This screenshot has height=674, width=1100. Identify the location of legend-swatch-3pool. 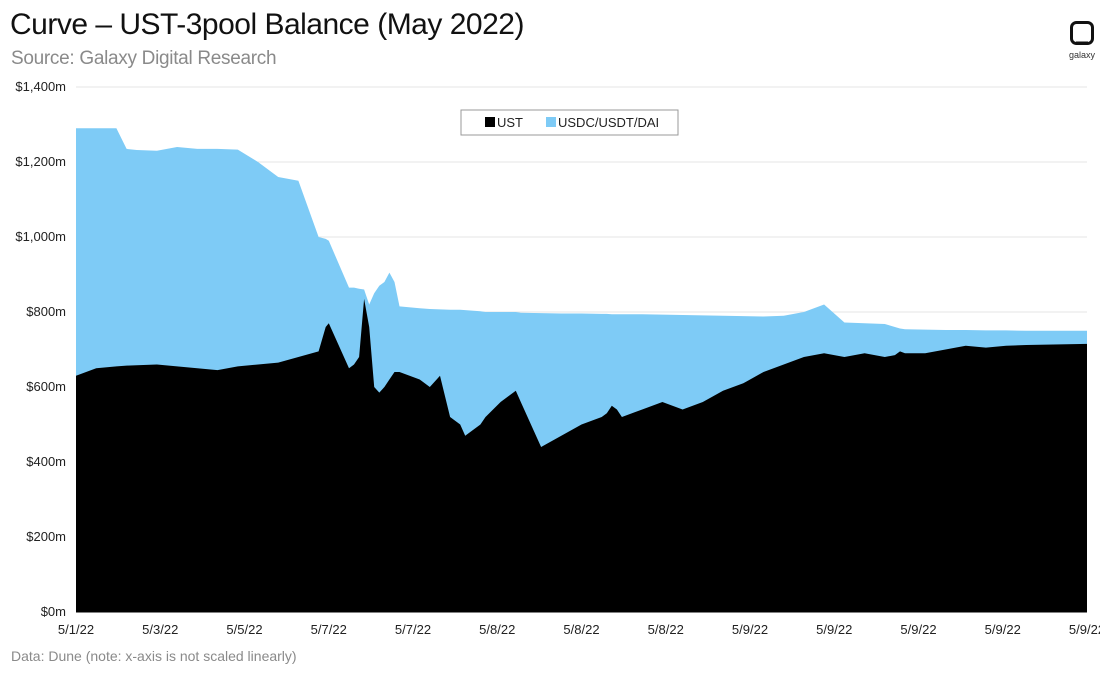
(551, 122).